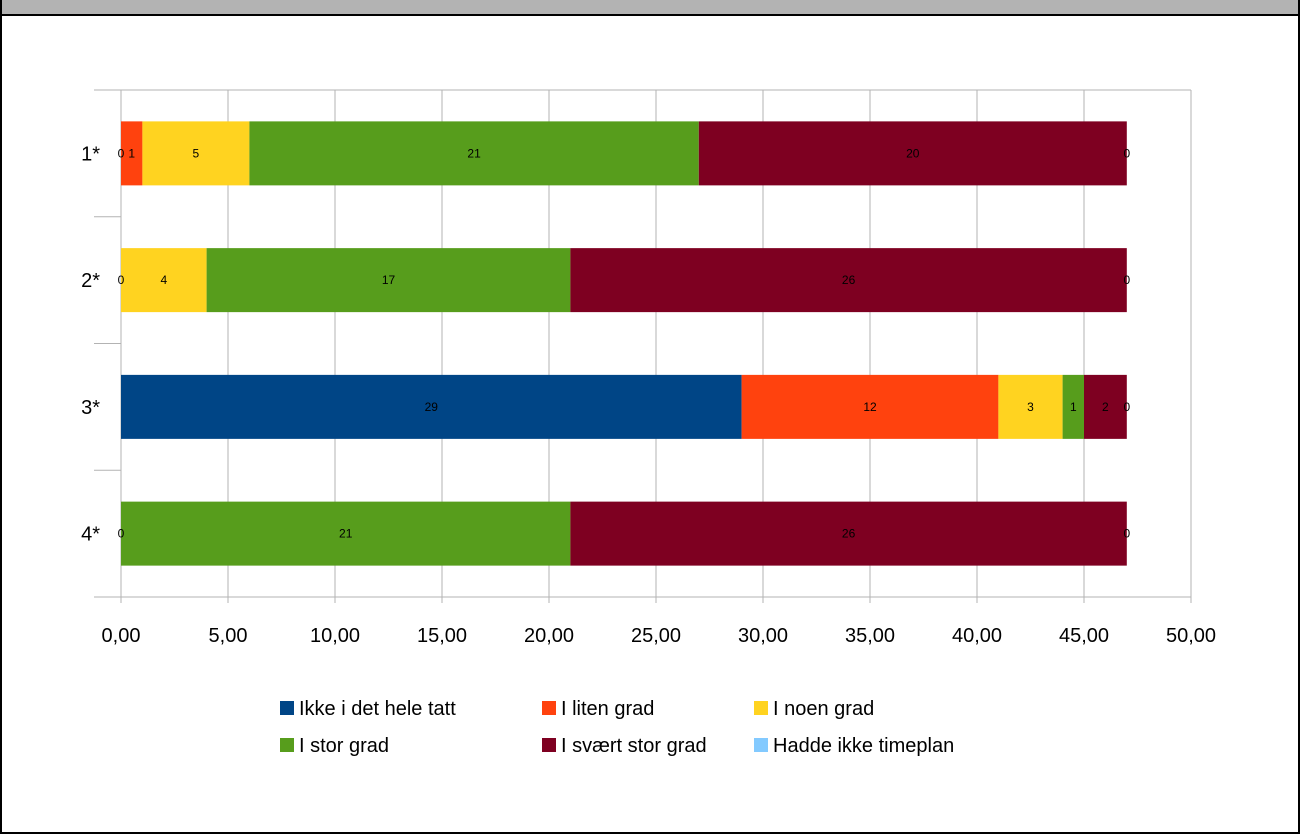 Image resolution: width=1300 pixels, height=834 pixels. I want to click on x-tick-label: 45,00, so click(1084, 636).